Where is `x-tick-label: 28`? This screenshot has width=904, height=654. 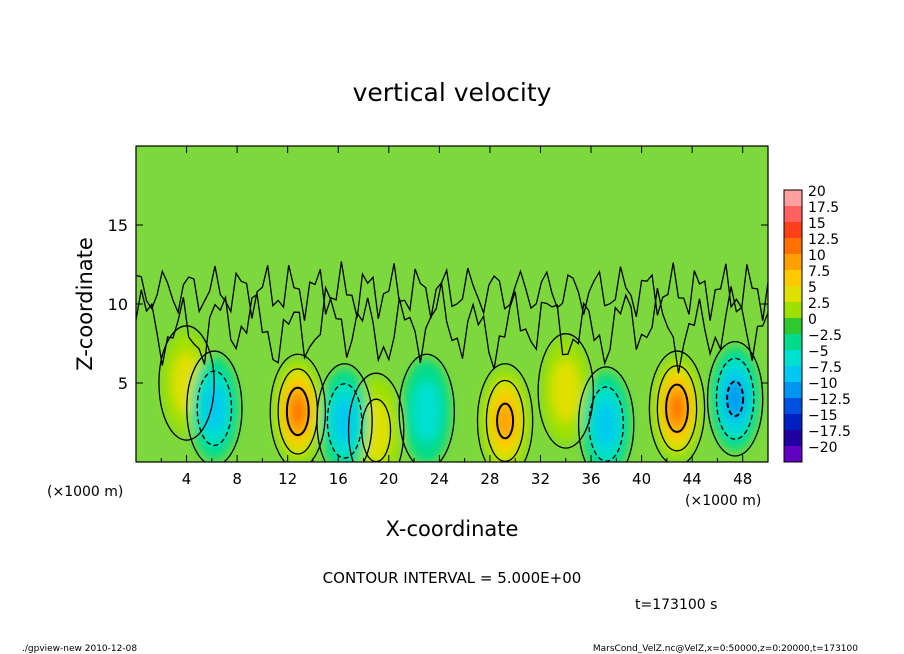 x-tick-label: 28 is located at coordinates (489, 479).